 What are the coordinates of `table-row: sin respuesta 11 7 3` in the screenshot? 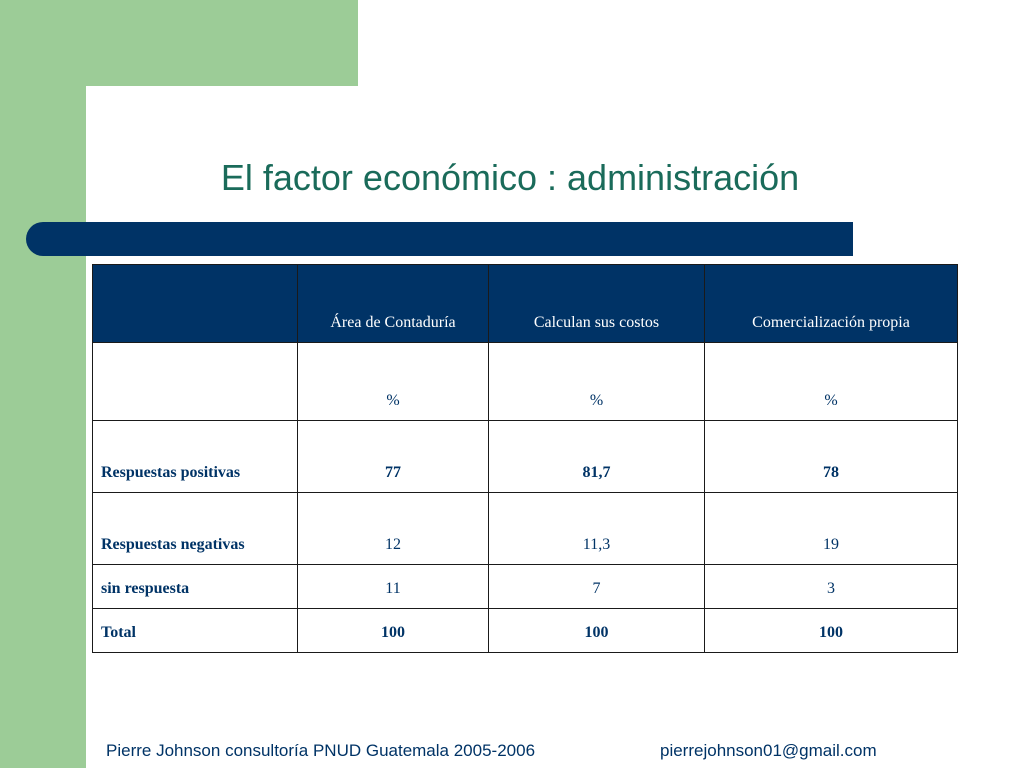 It's located at (525, 586).